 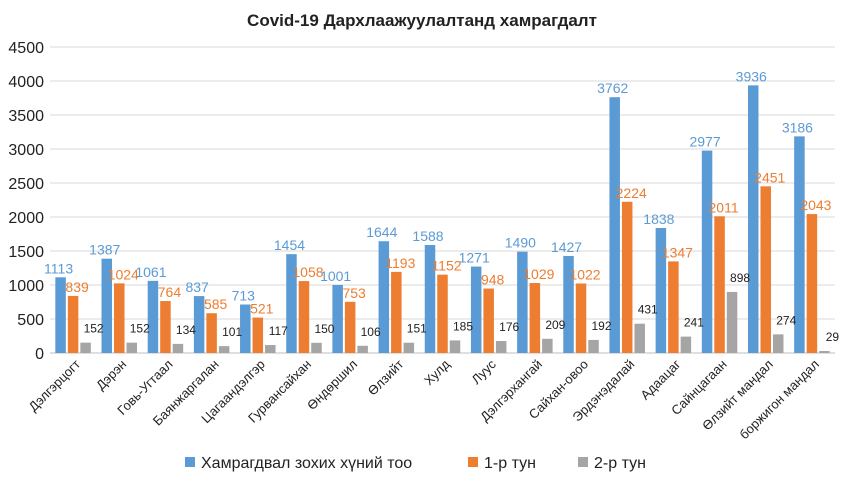 What do you see at coordinates (77, 287) in the screenshot?
I see `data-label: 839` at bounding box center [77, 287].